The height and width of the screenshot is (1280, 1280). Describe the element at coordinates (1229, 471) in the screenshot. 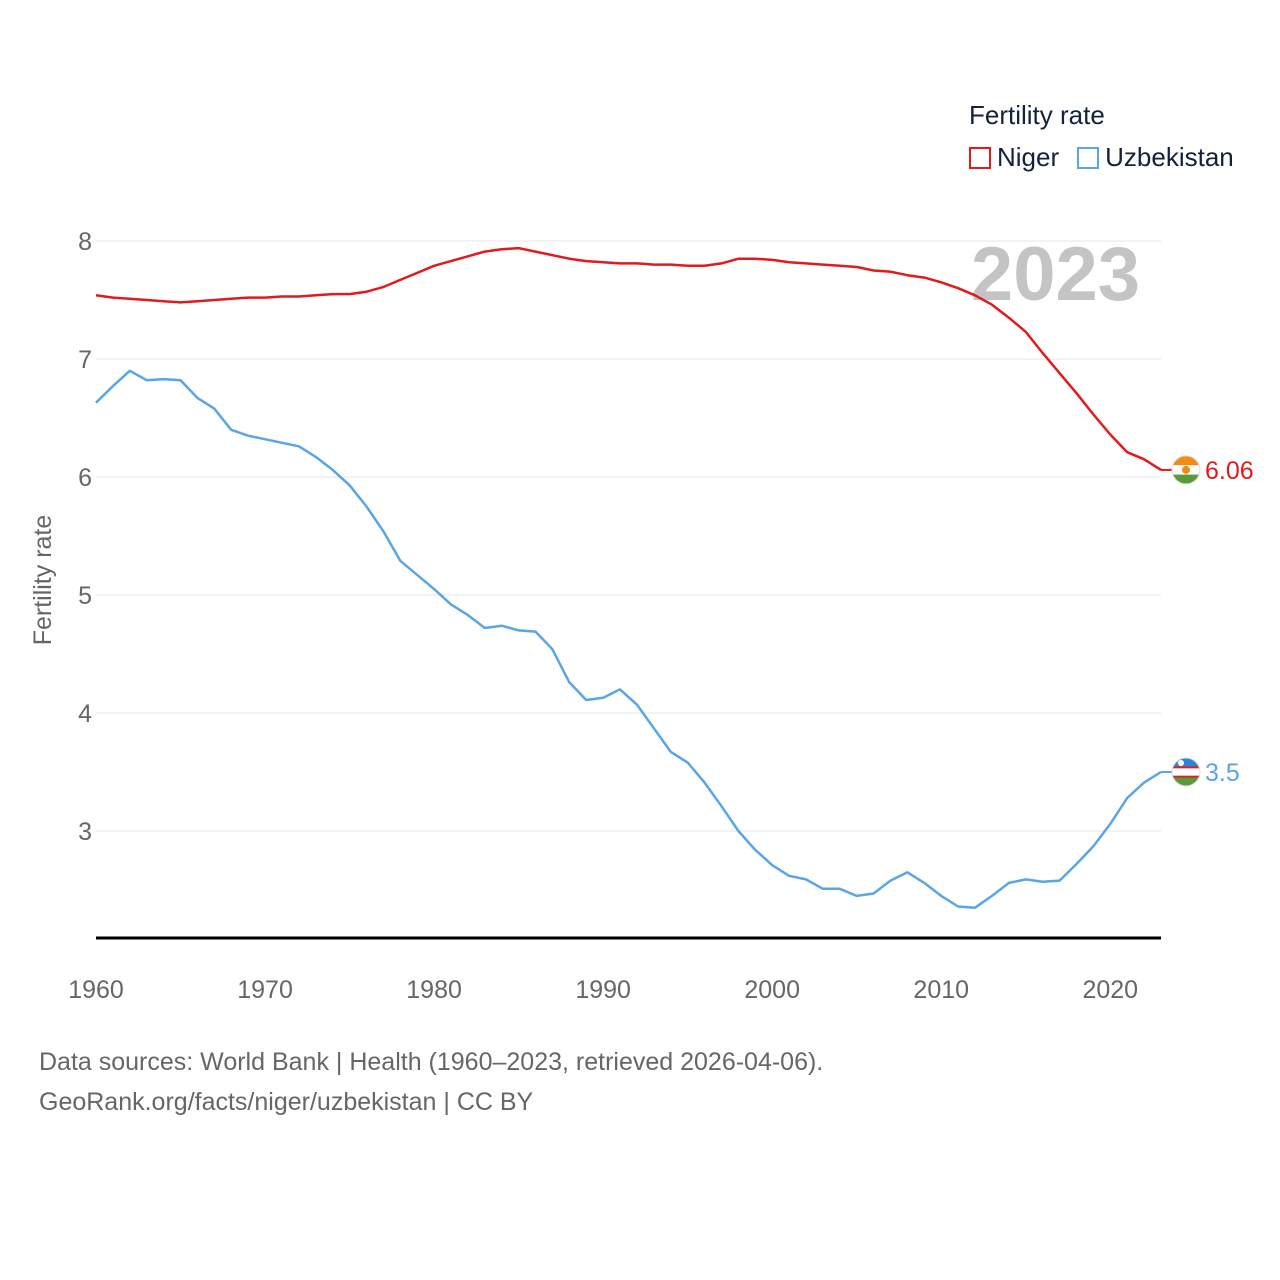

I see `end-label-niger: 6.06` at that location.